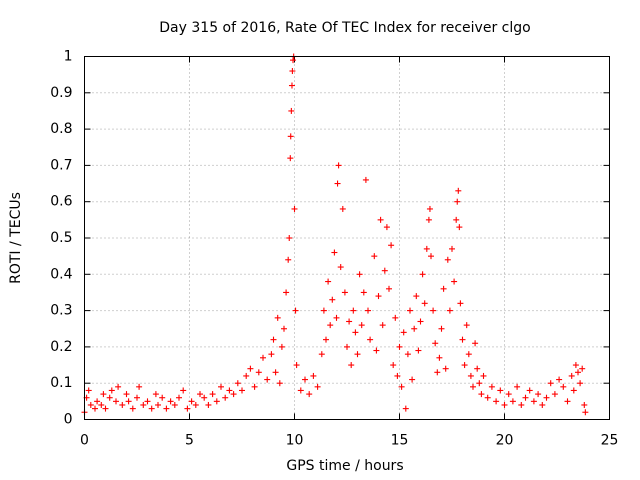 This screenshot has width=640, height=480. Describe the element at coordinates (61, 129) in the screenshot. I see `y-tick-label: 0.8` at that location.